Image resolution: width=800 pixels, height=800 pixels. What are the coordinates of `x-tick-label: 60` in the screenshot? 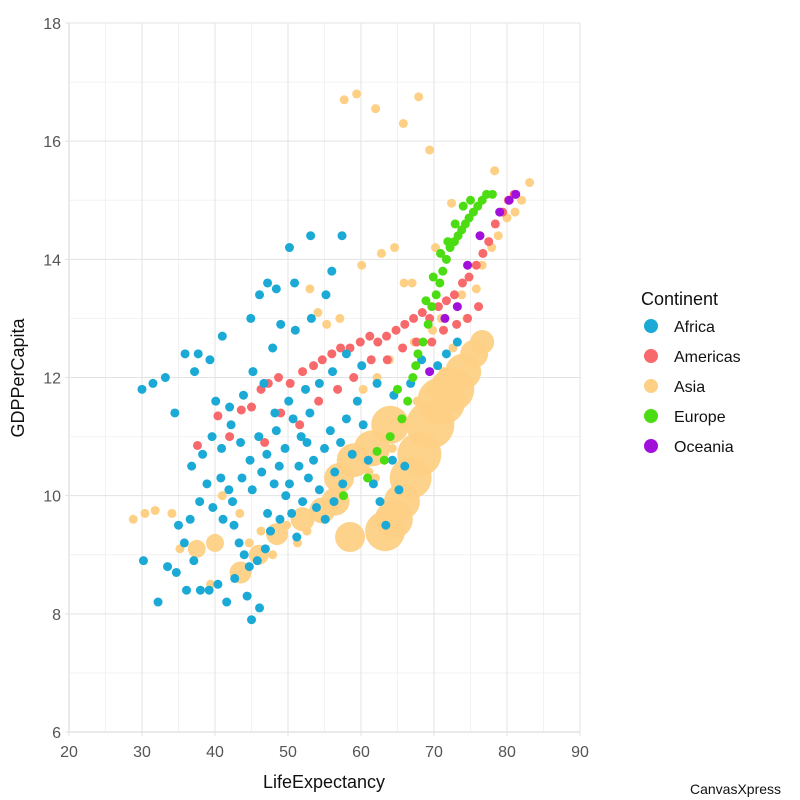 It's located at (361, 752).